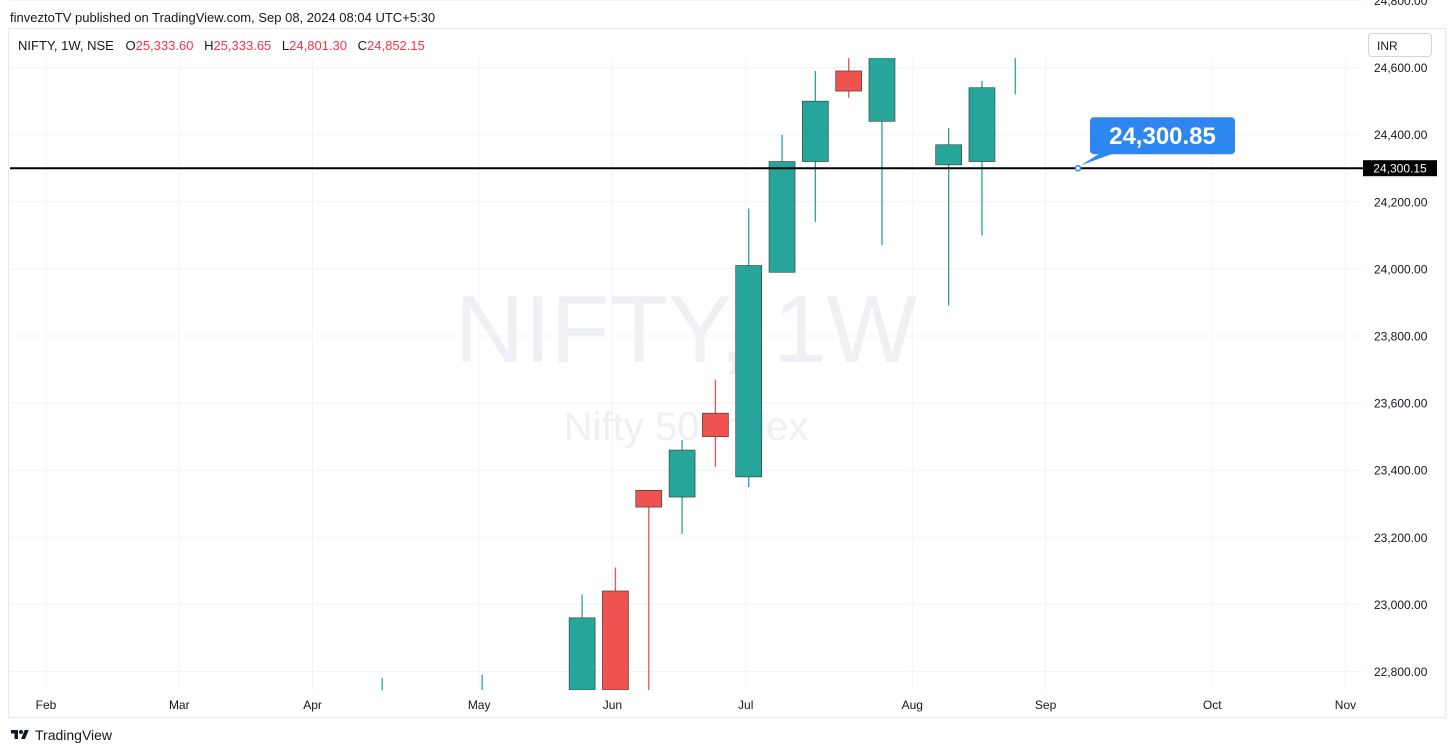 The width and height of the screenshot is (1456, 754). What do you see at coordinates (1345, 705) in the screenshot?
I see `x-tick-label: Nov` at bounding box center [1345, 705].